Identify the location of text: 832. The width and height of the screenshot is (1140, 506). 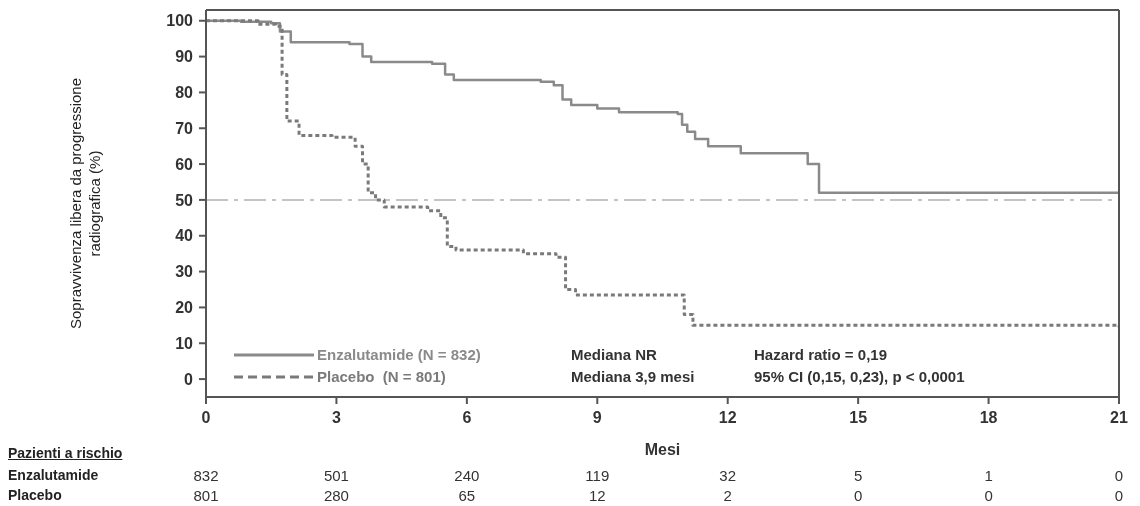
(206, 475).